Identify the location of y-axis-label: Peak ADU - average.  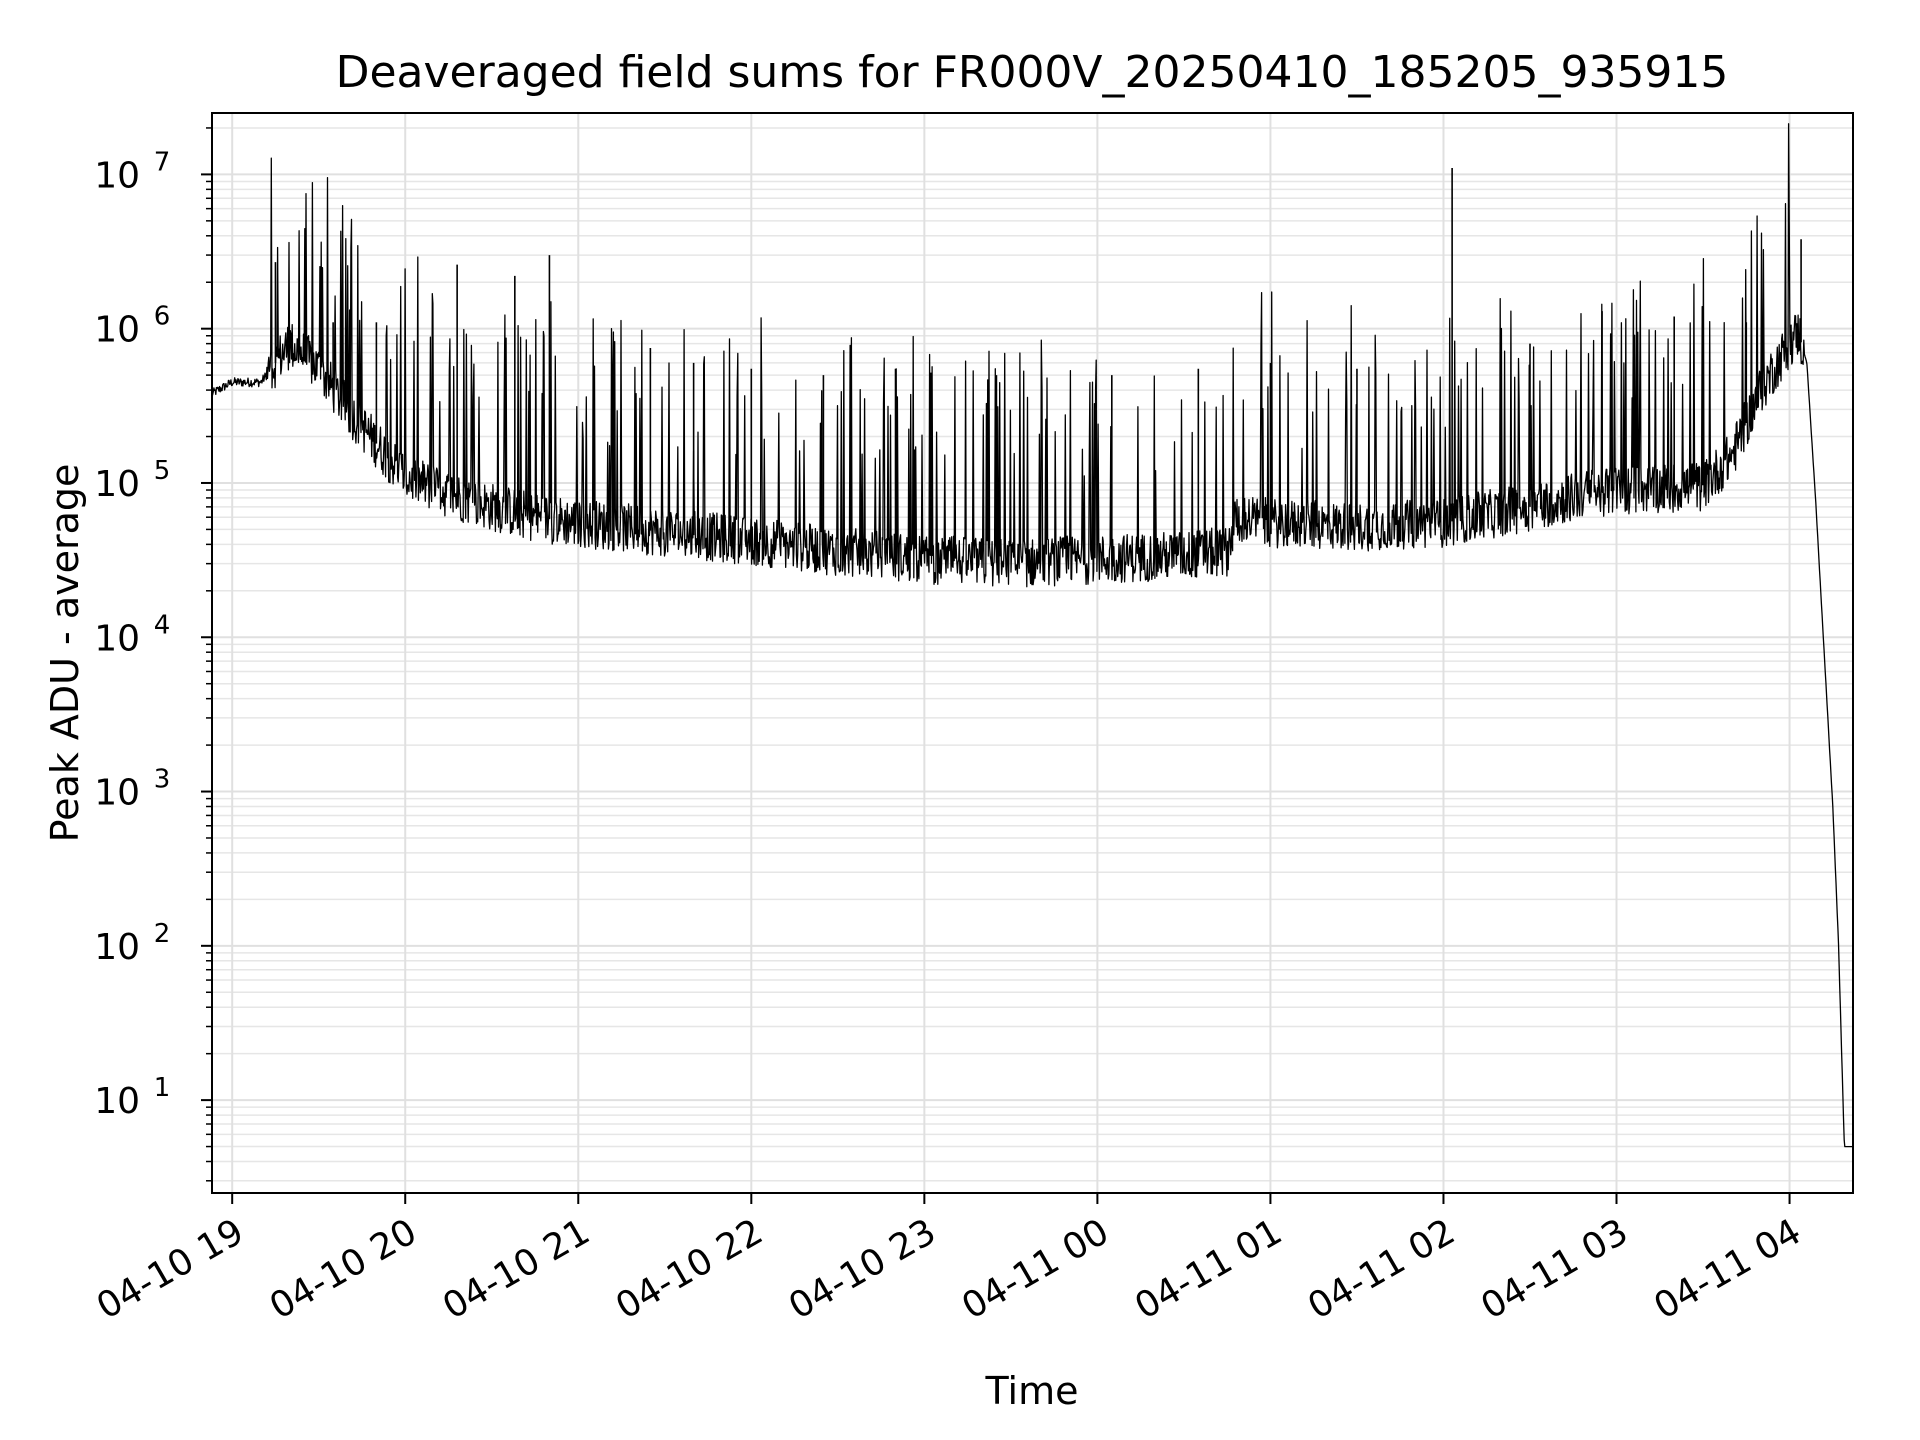
(65, 653).